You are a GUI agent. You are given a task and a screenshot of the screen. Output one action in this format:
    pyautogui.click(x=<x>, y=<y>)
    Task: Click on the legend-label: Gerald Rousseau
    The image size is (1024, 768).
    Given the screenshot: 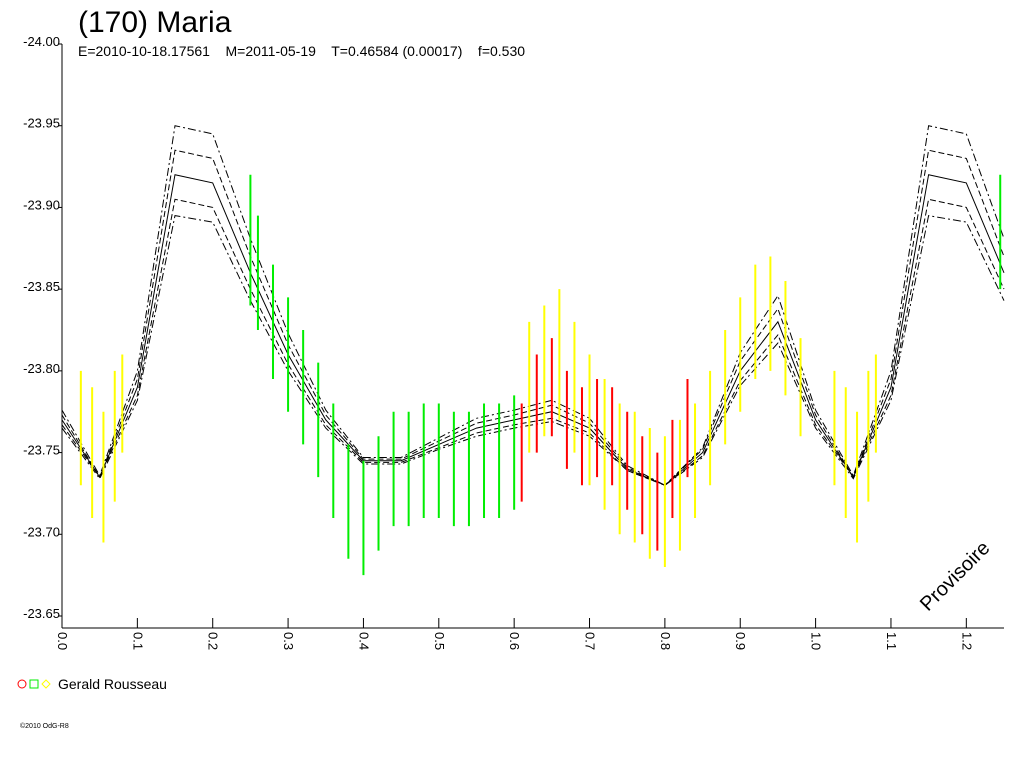 What is the action you would take?
    pyautogui.click(x=112, y=684)
    